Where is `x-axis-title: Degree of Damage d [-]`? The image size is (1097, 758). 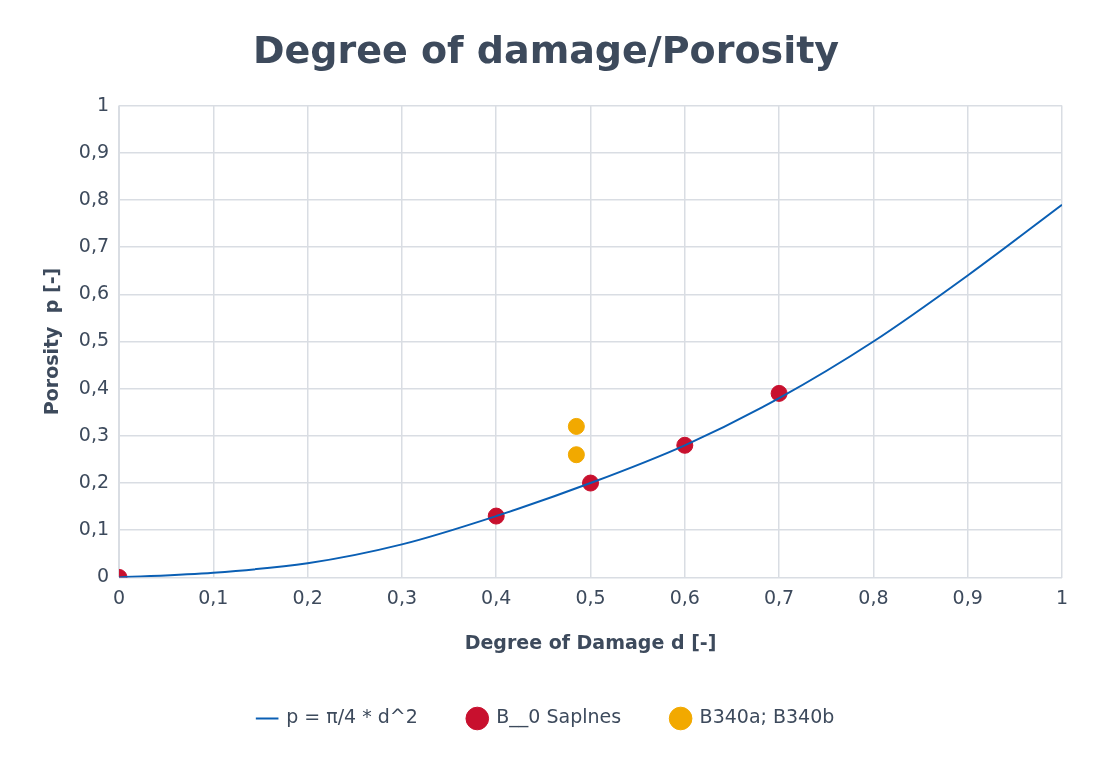
x-axis-title: Degree of Damage d [-] is located at coordinates (590, 641).